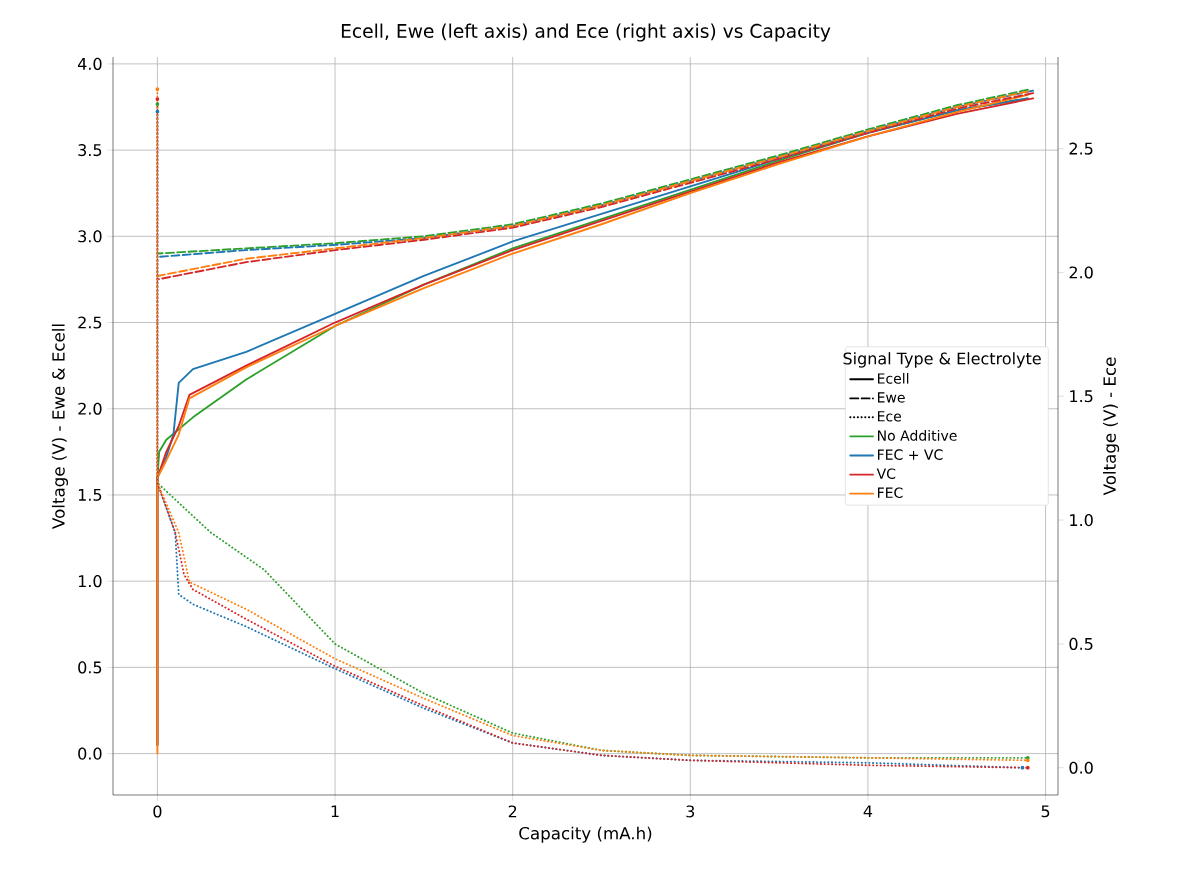  Describe the element at coordinates (1081, 643) in the screenshot. I see `y2-tick-label: 0.5` at that location.